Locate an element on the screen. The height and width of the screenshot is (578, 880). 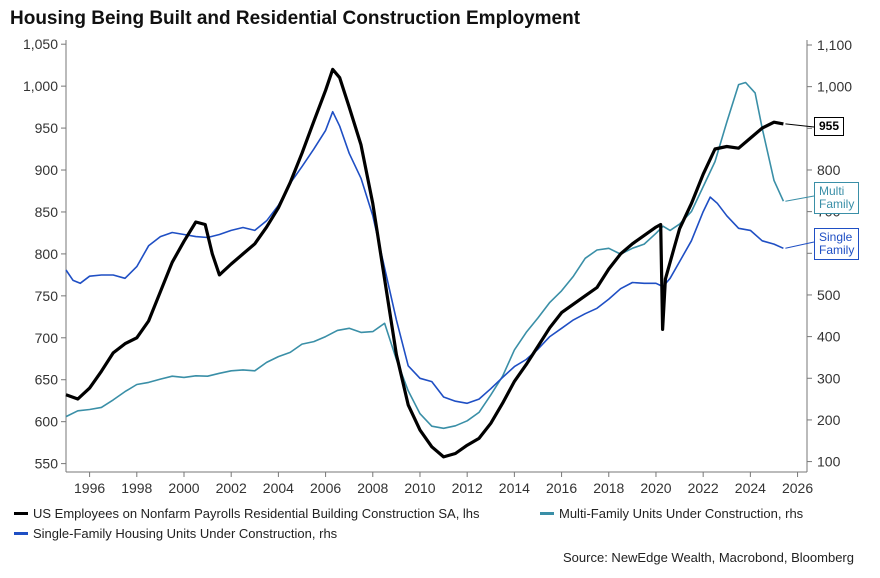
right-tick-label: 1,100 is located at coordinates (834, 45).